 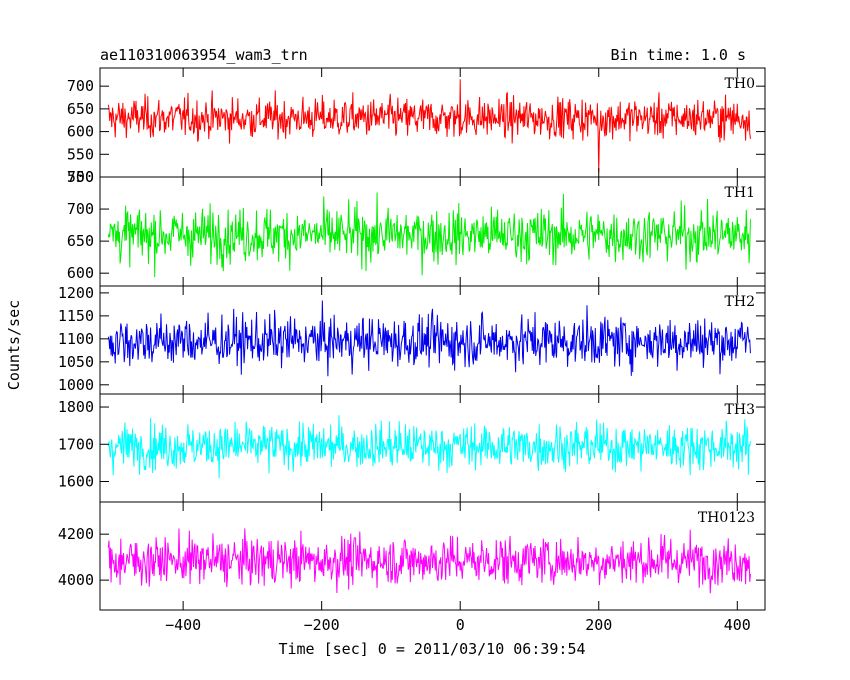 I want to click on panel-th2: 1000 1050 1100 1150 1200 TH2, so click(x=412, y=339).